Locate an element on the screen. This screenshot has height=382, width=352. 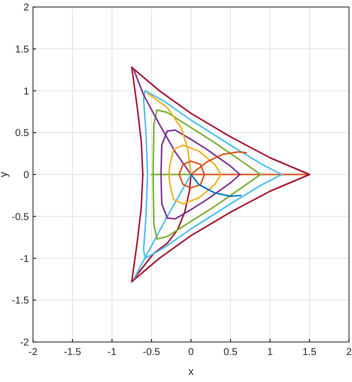
y-tick-label: -1 is located at coordinates (25, 259).